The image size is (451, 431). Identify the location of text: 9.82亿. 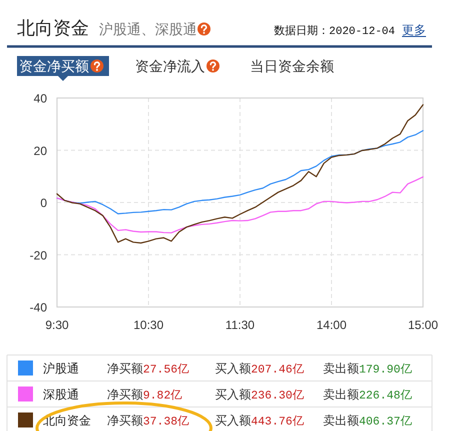
(163, 395).